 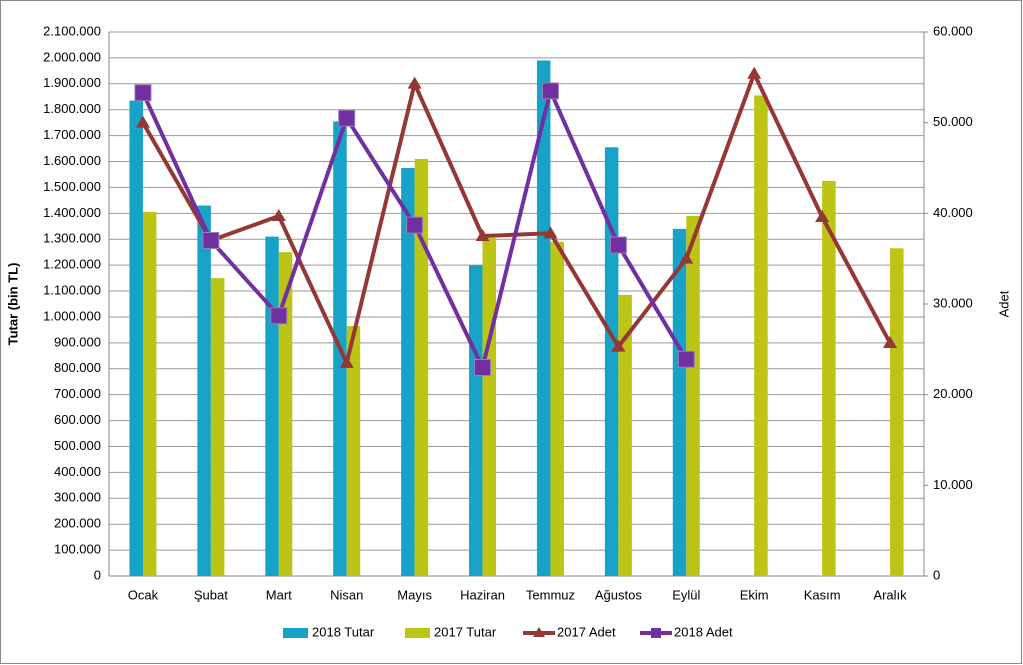 What do you see at coordinates (77, 471) in the screenshot?
I see `y-tick-label: 400.000` at bounding box center [77, 471].